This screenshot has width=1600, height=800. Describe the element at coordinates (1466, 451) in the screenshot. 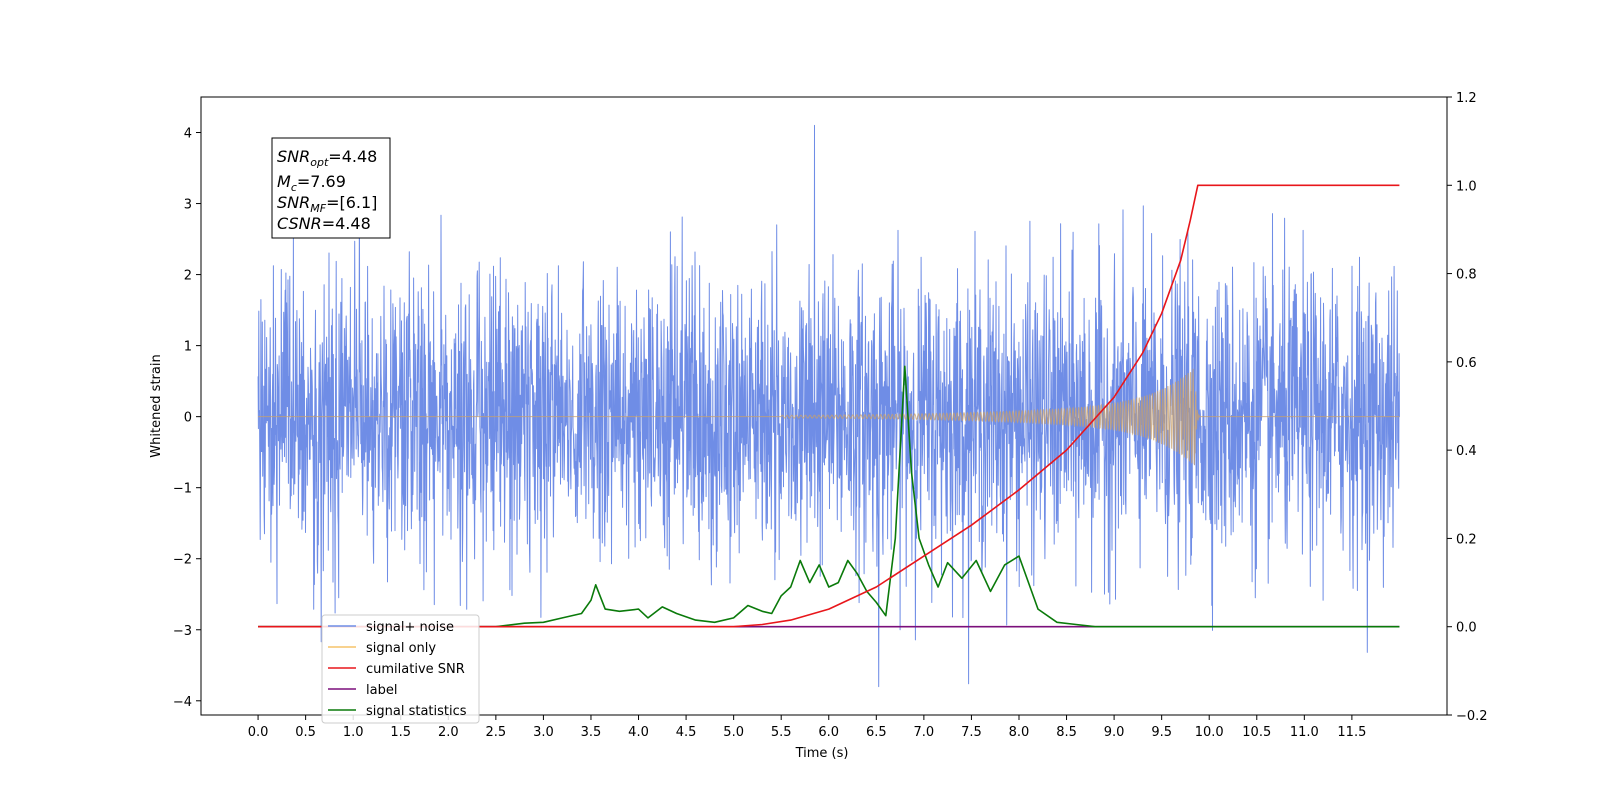

I see `y-right-tick-label: 0.4` at that location.